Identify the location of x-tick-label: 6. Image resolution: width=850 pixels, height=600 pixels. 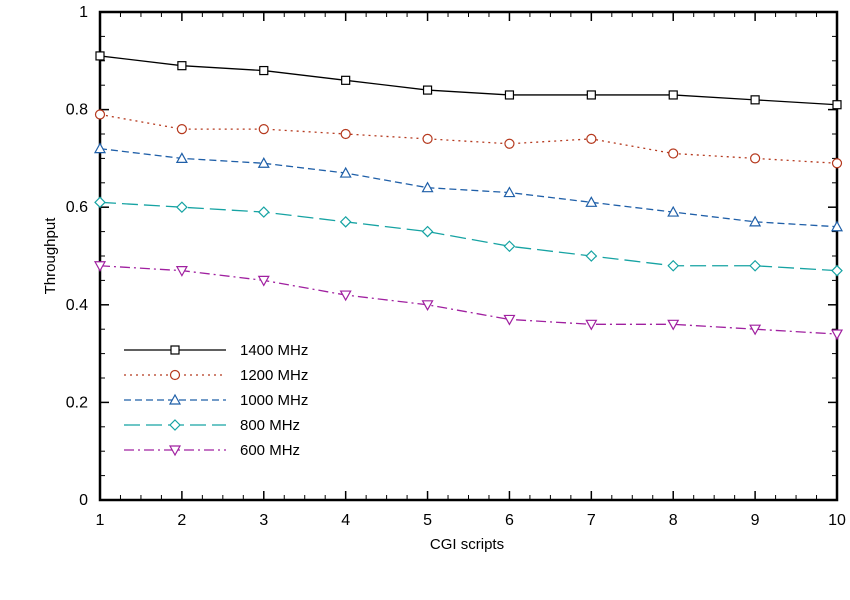
(509, 520).